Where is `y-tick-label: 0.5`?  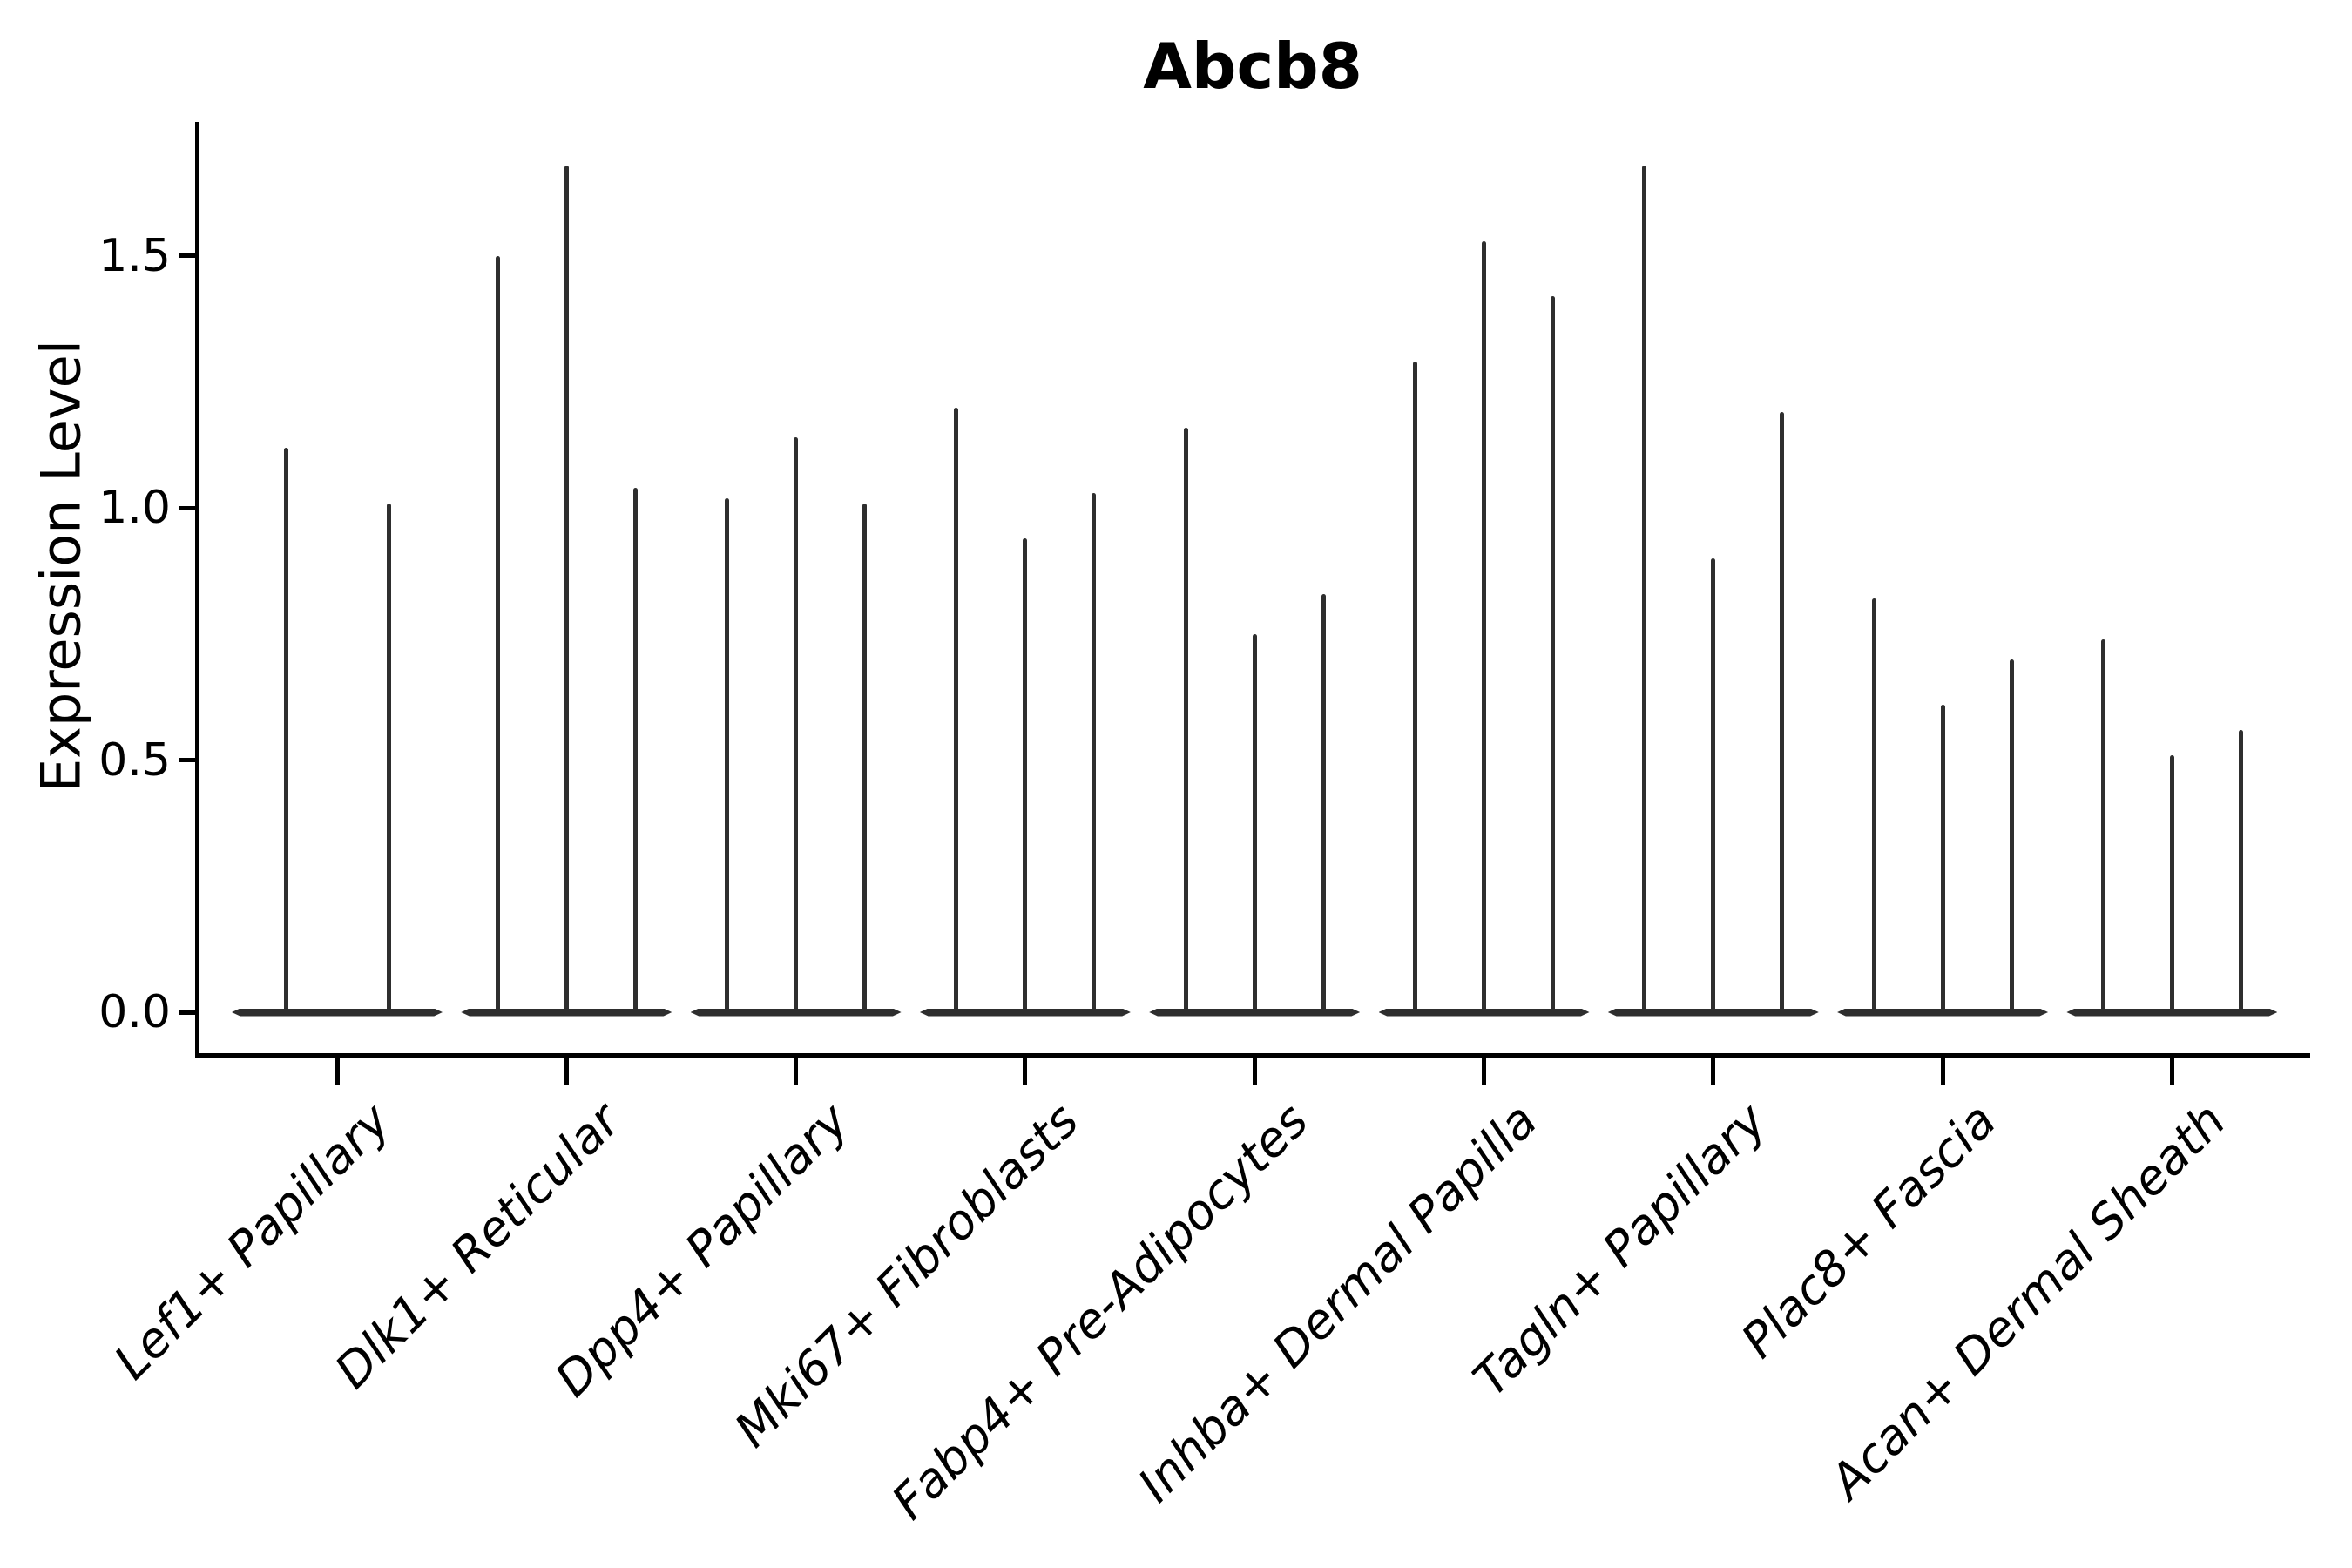 y-tick-label: 0.5 is located at coordinates (134, 760).